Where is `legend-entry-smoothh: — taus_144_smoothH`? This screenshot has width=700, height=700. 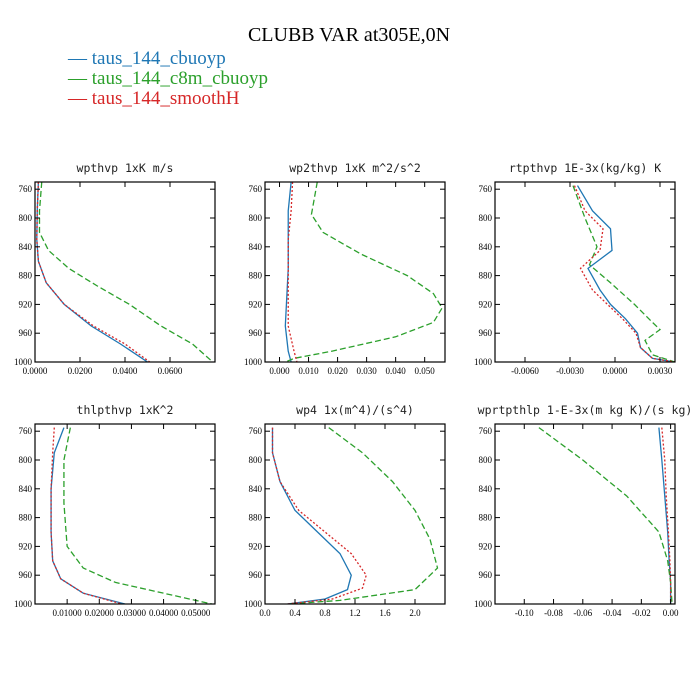 legend-entry-smoothh: — taus_144_smoothH is located at coordinates (153, 98).